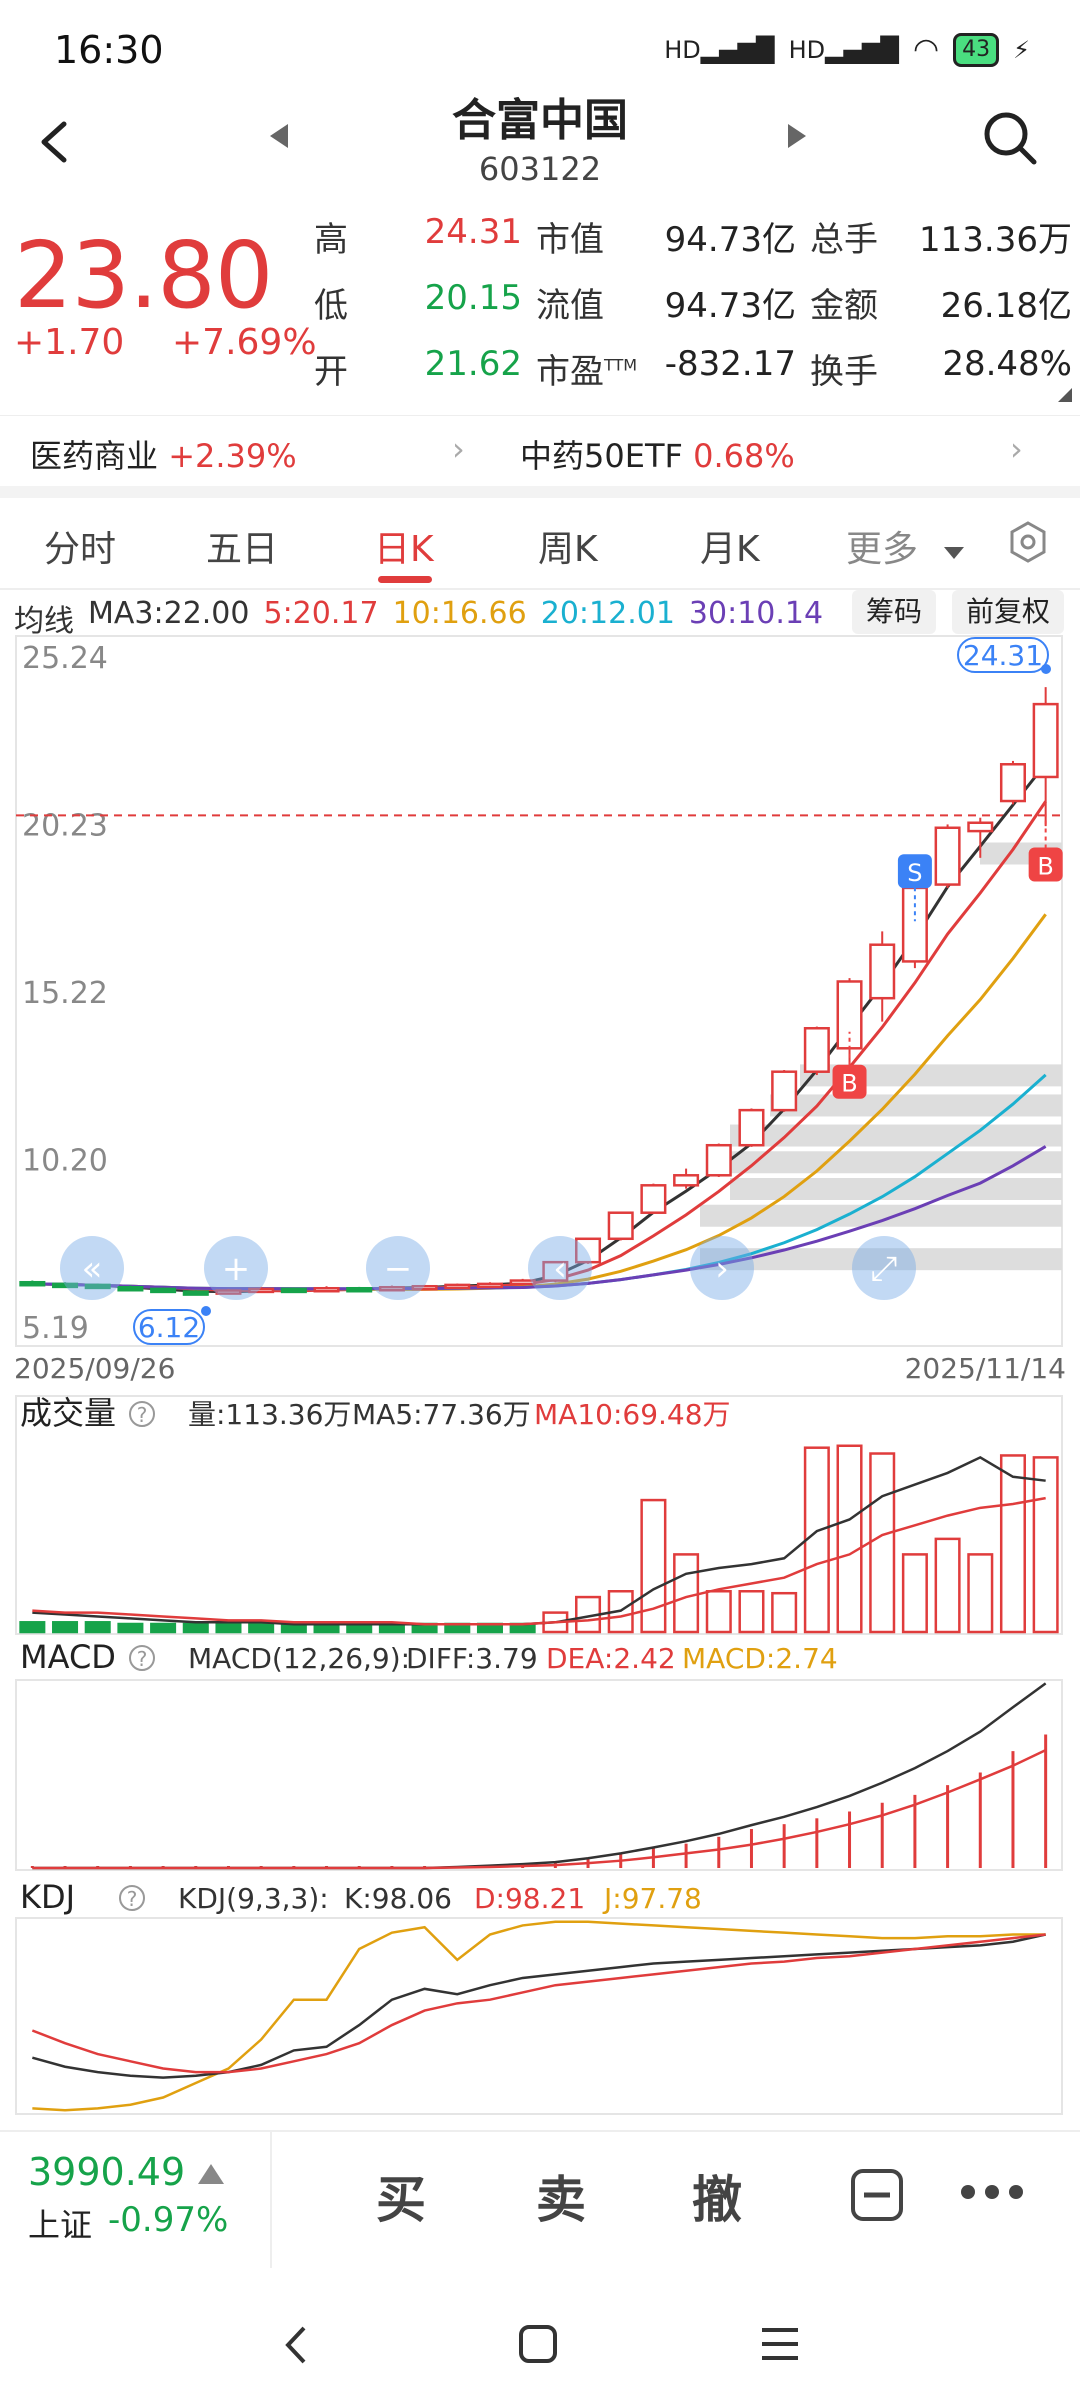 This screenshot has width=1080, height=2400. What do you see at coordinates (560, 1268) in the screenshot?
I see `chart-control-button: ‹` at bounding box center [560, 1268].